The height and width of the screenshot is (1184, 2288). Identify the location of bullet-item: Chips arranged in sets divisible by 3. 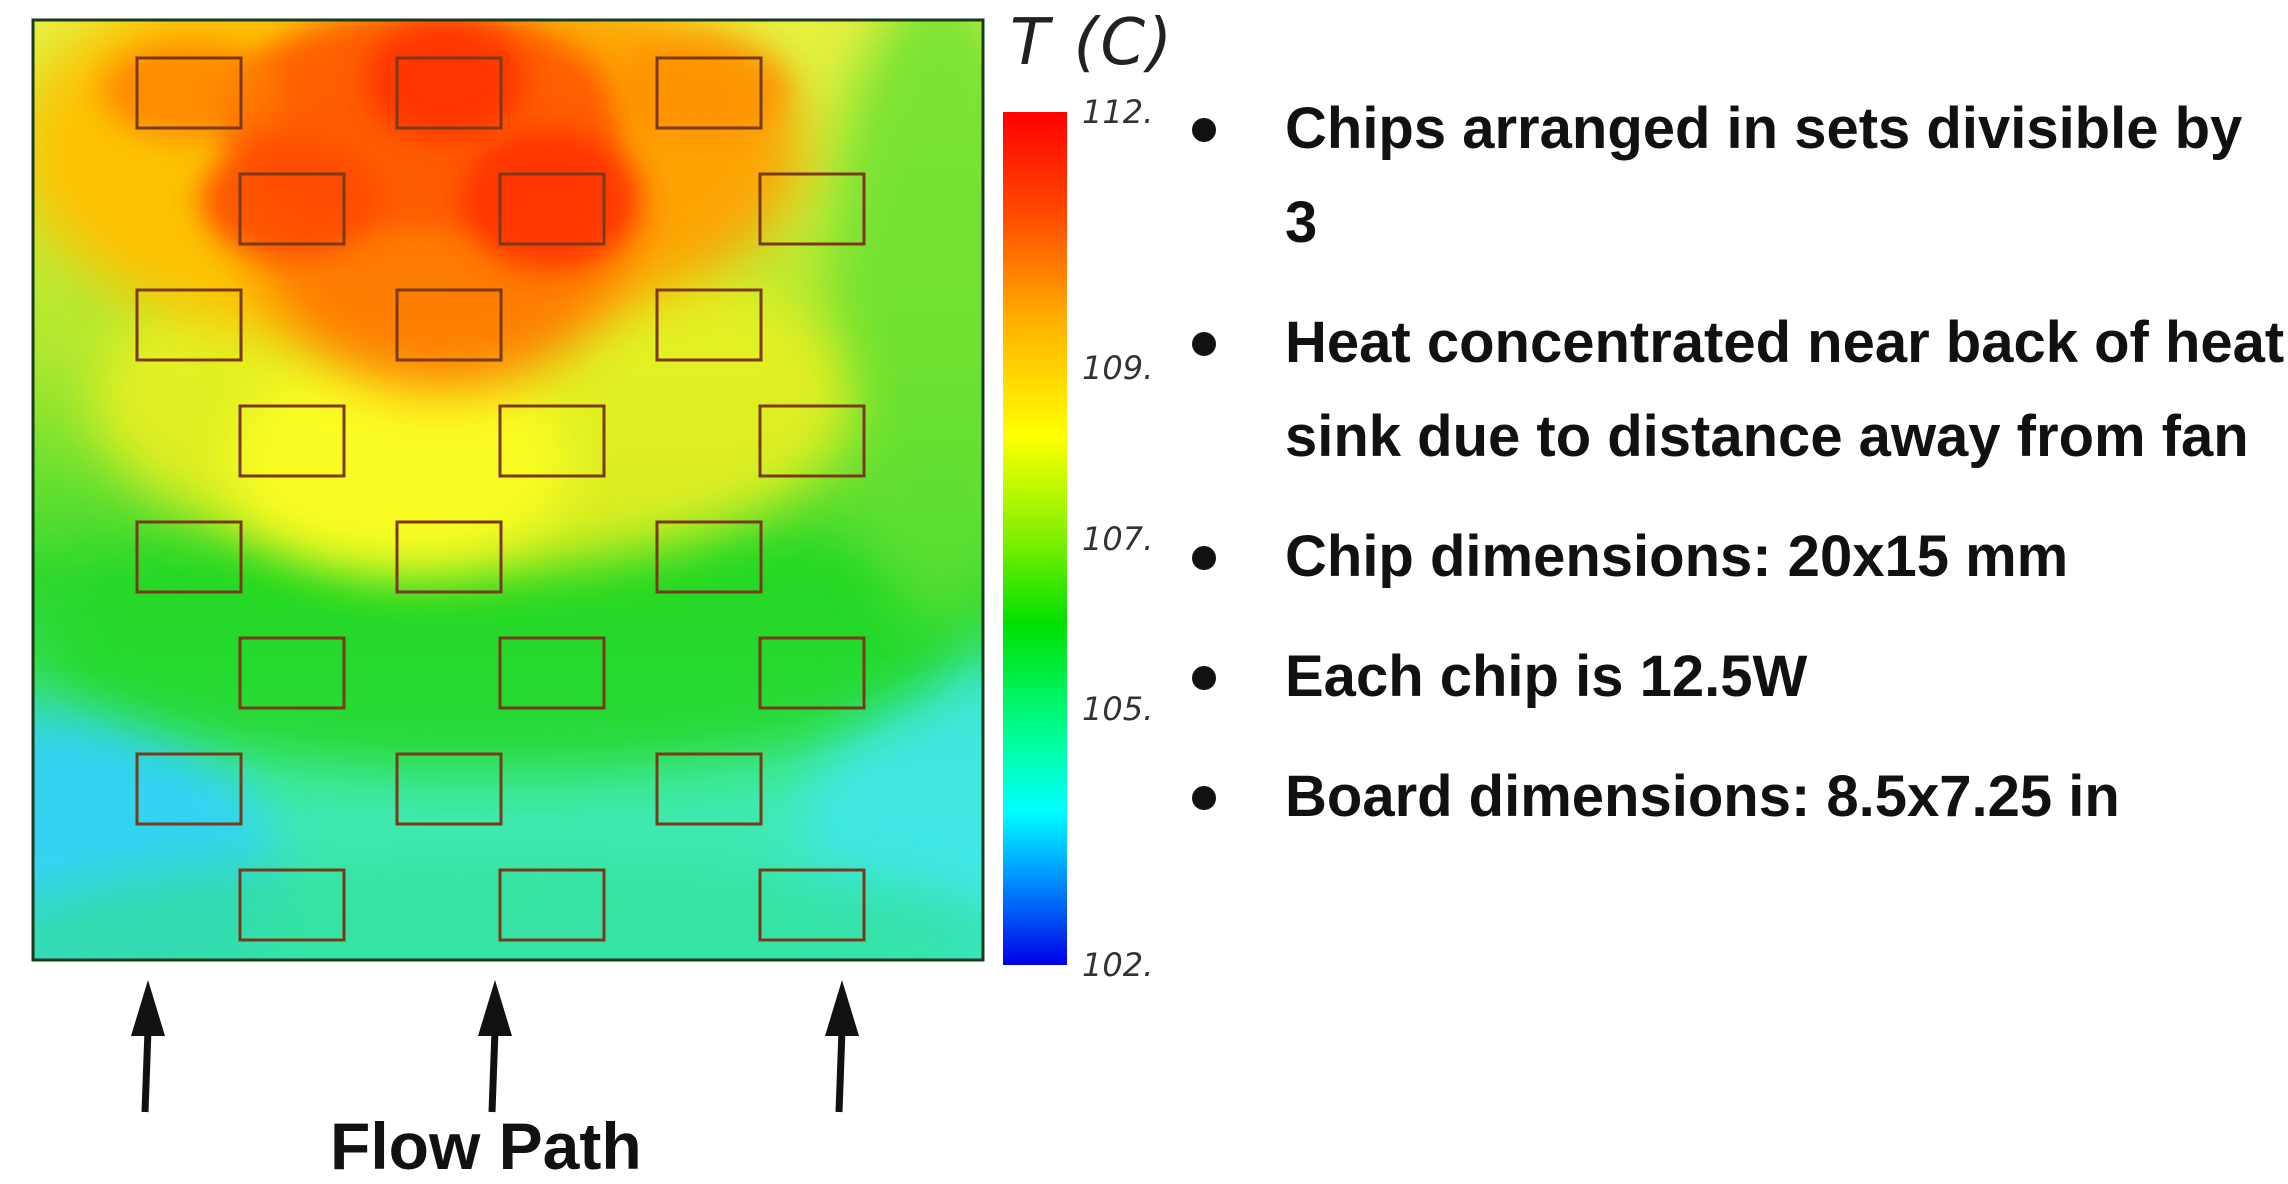
(1739, 176).